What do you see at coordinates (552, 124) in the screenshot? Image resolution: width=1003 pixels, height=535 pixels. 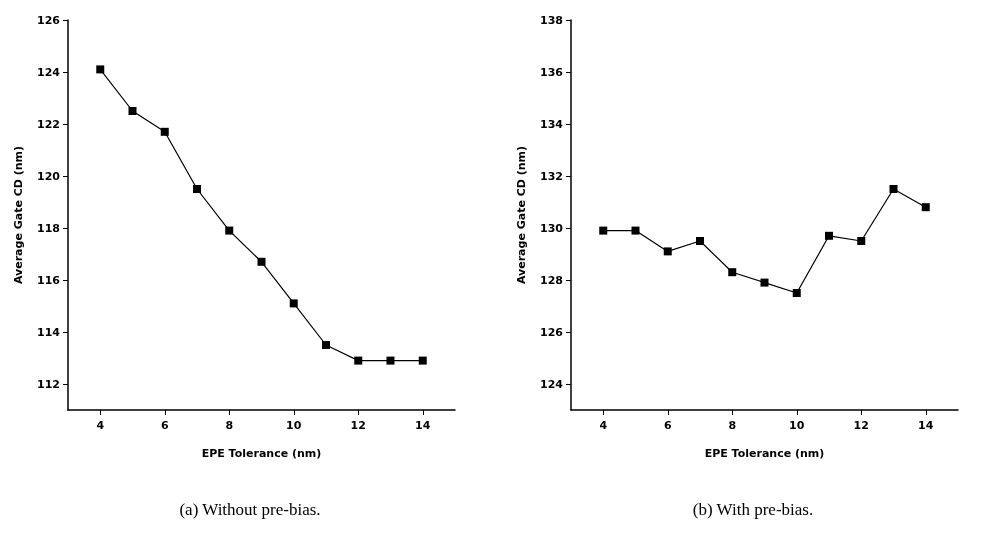 I see `y-tick-label: 134` at bounding box center [552, 124].